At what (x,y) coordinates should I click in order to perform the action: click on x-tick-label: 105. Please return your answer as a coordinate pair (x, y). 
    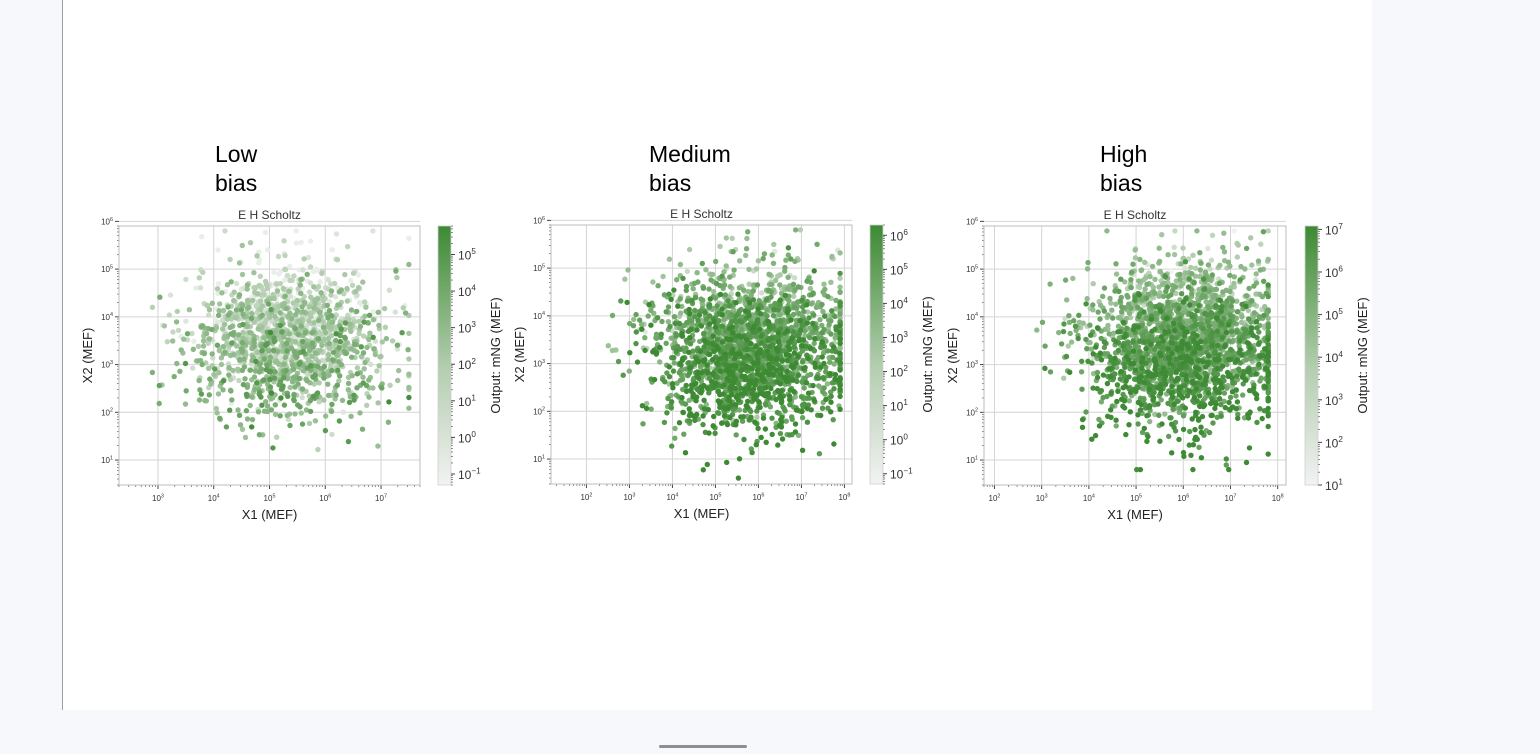
    Looking at the image, I should click on (270, 498).